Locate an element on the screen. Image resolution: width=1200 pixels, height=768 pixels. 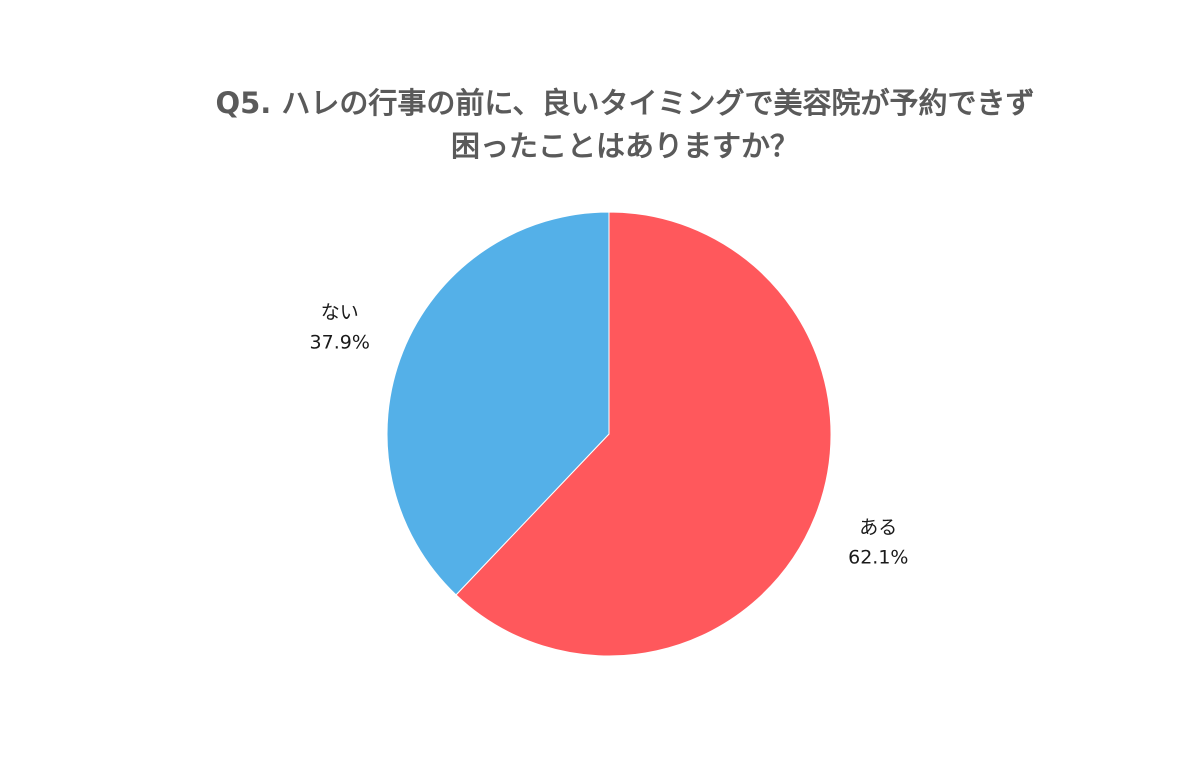
pie-slice-category-1: ある is located at coordinates (878, 528).